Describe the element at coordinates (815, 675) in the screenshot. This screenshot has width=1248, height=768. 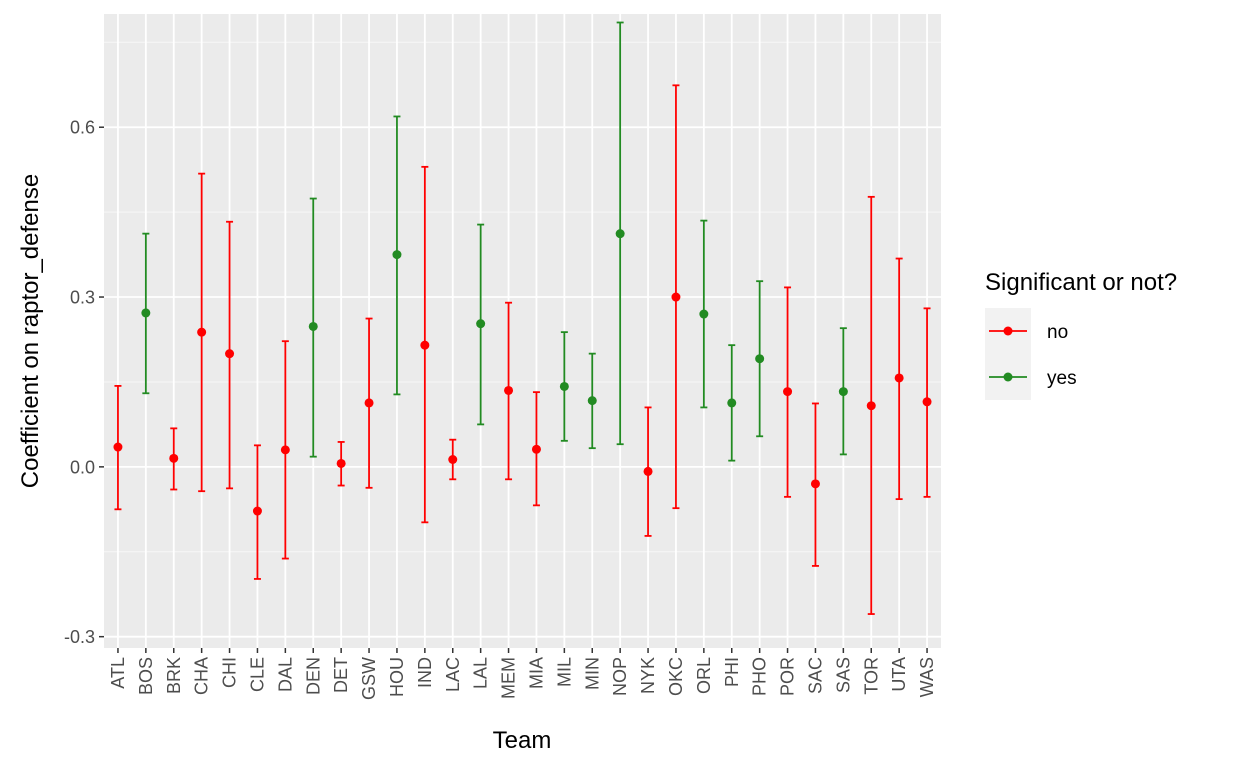
I see `x-tick-label: SAC` at that location.